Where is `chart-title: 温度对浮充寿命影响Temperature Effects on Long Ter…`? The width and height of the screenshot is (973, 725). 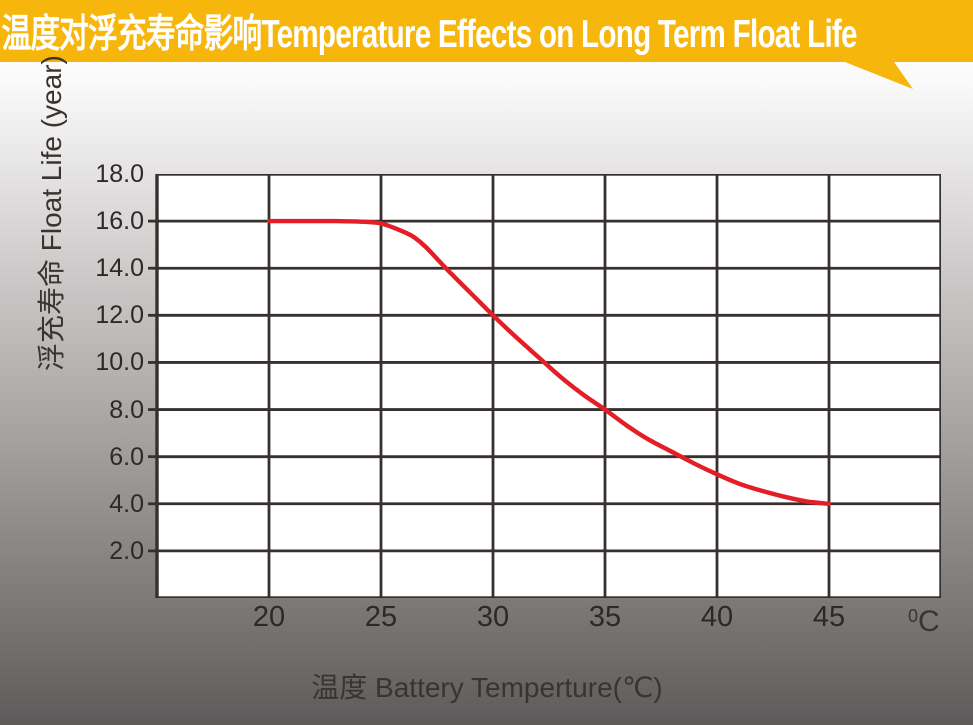 chart-title: 温度对浮充寿命影响Temperature Effects on Long Ter… is located at coordinates (429, 34).